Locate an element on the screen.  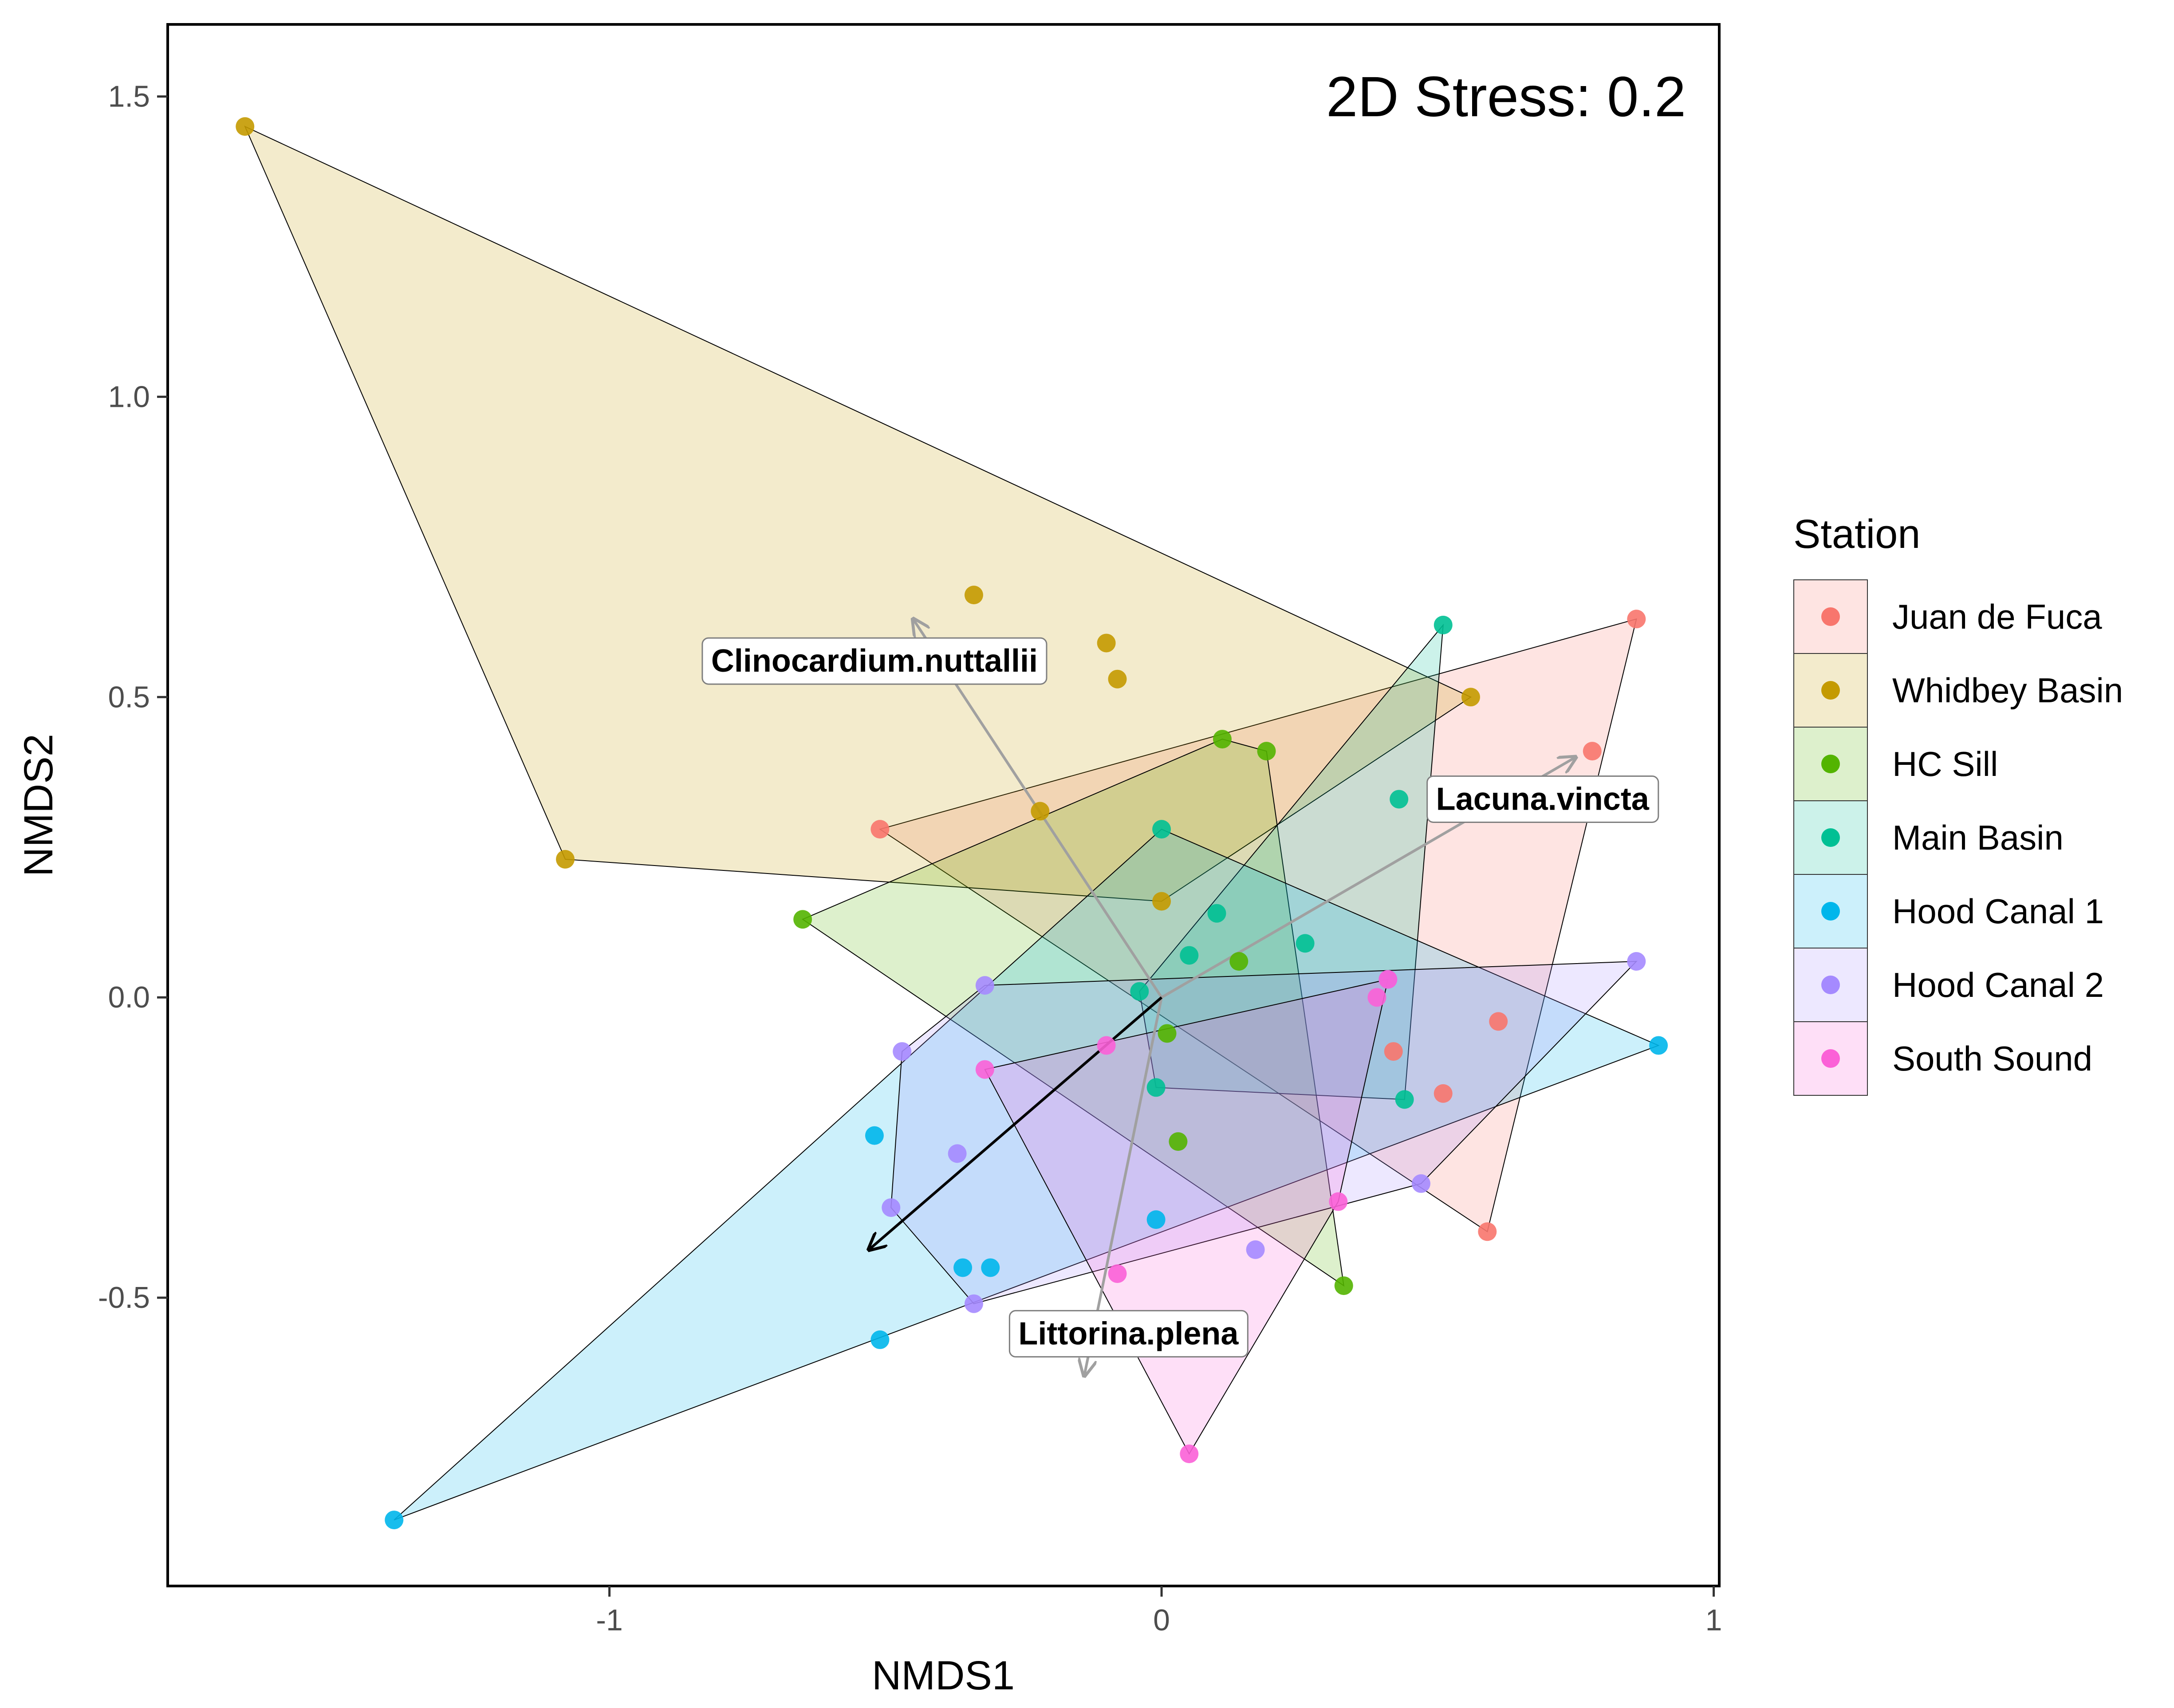
x-axis-title: NMDS1 is located at coordinates (943, 1676).